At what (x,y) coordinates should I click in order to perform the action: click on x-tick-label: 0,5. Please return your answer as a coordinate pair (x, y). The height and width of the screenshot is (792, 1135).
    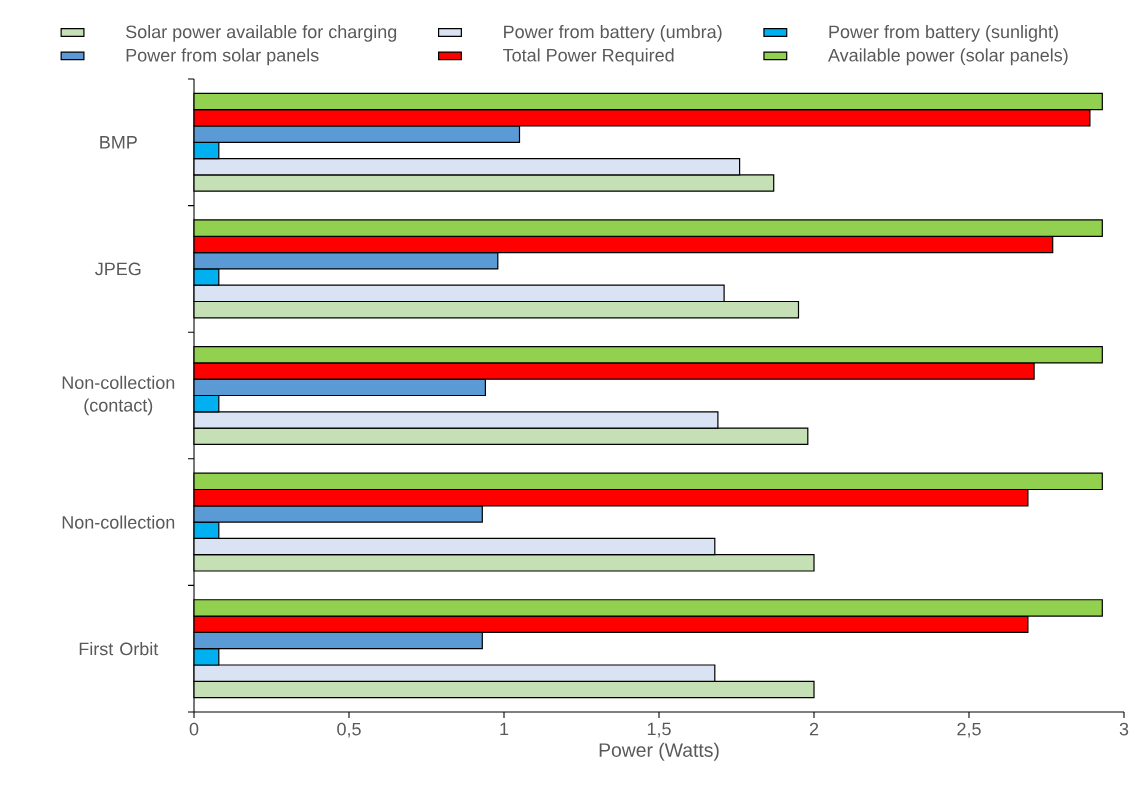
    Looking at the image, I should click on (349, 730).